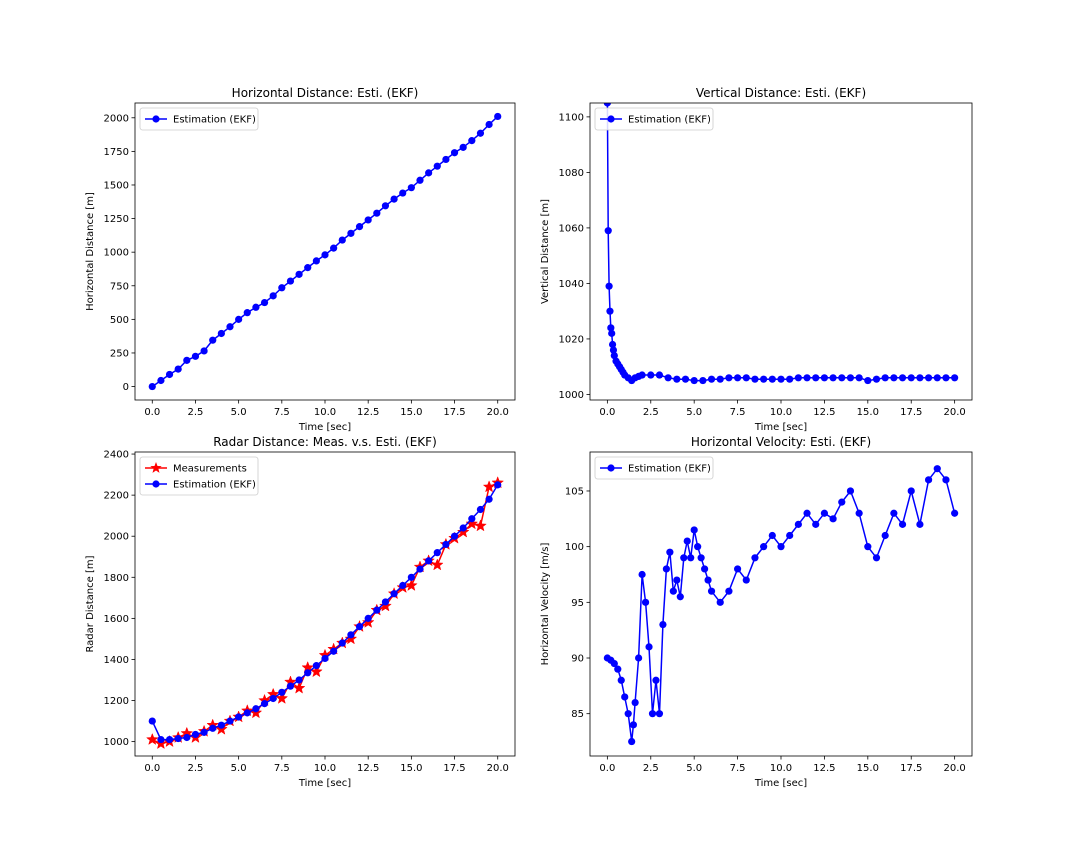 The image size is (1080, 864). What do you see at coordinates (325, 604) in the screenshot?
I see `axes-frame` at bounding box center [325, 604].